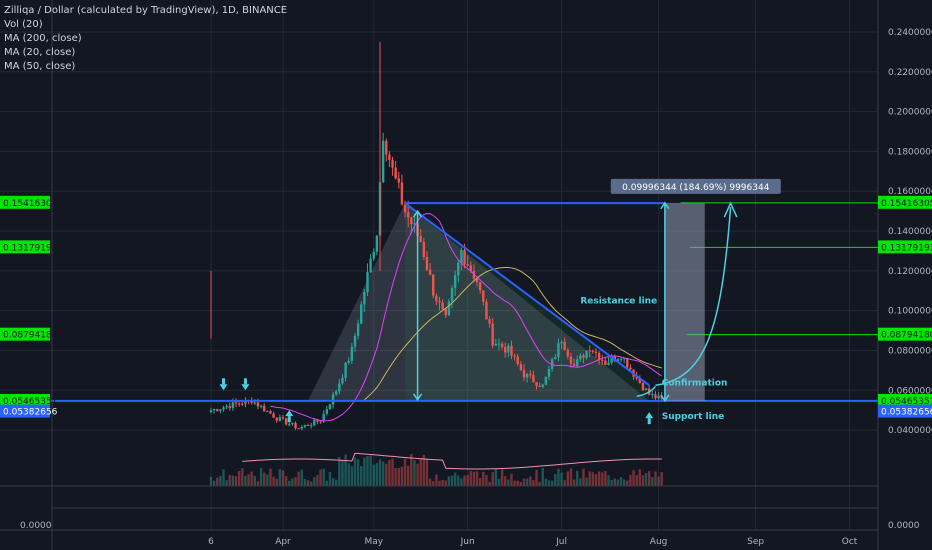  Describe the element at coordinates (693, 297) in the screenshot. I see `projection-curve` at that location.